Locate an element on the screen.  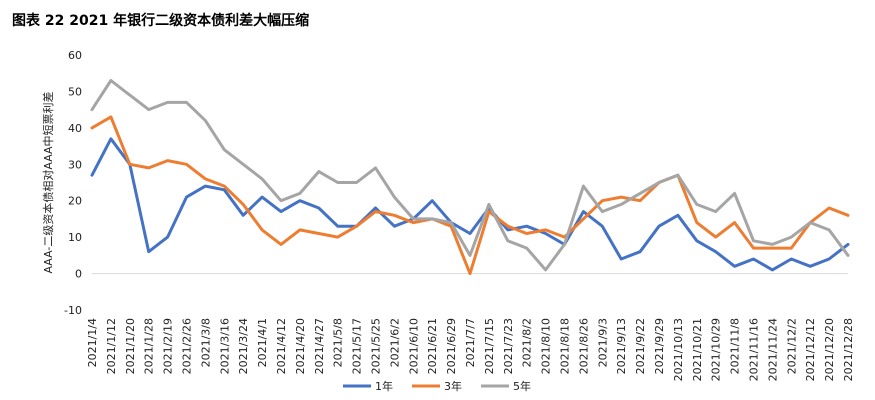
x-tick-label: 2021/8/2 is located at coordinates (527, 342).